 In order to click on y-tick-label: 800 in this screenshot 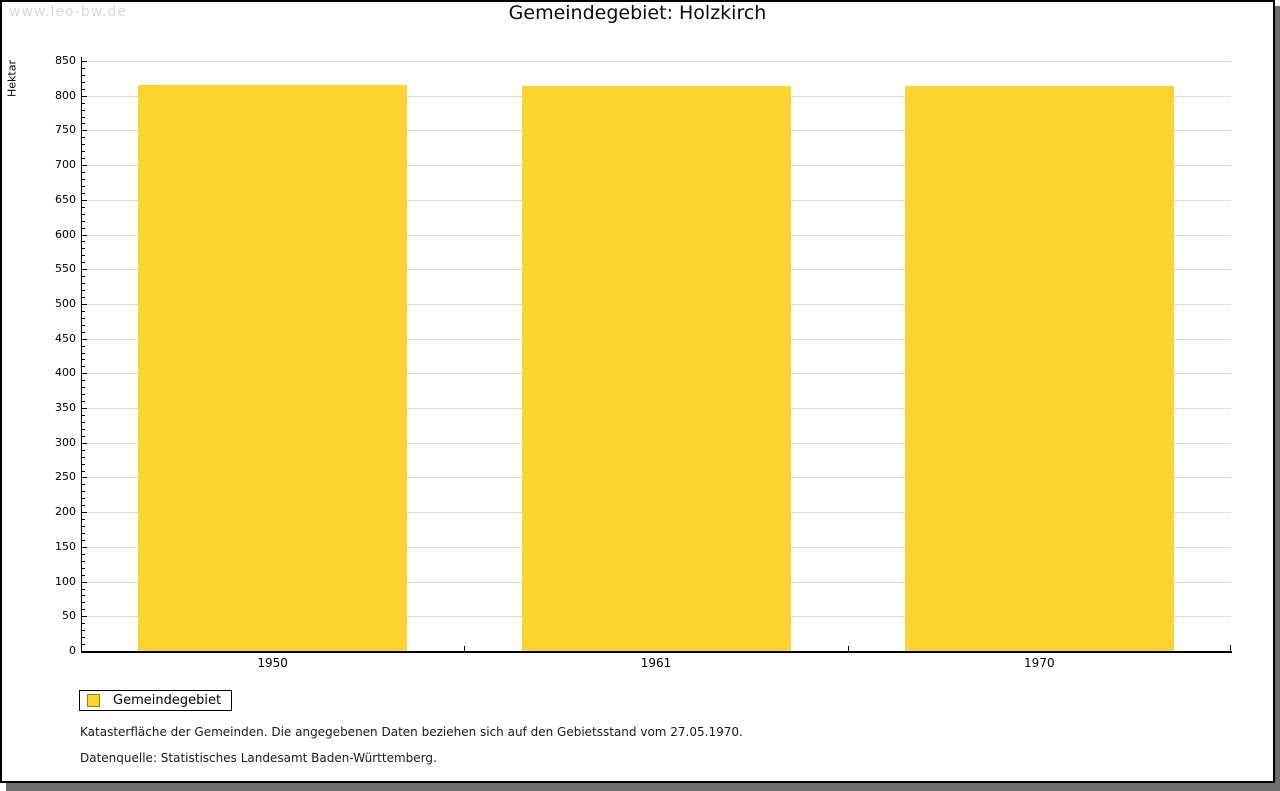, I will do `click(65, 95)`.